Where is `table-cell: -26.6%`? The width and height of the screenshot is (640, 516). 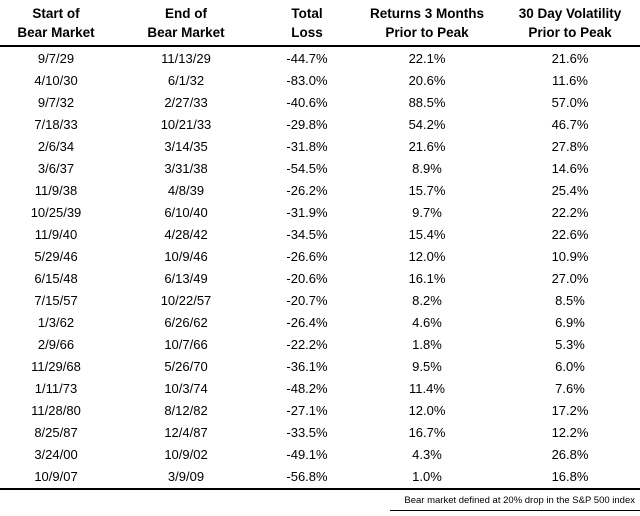
table-cell: -26.6% is located at coordinates (307, 256).